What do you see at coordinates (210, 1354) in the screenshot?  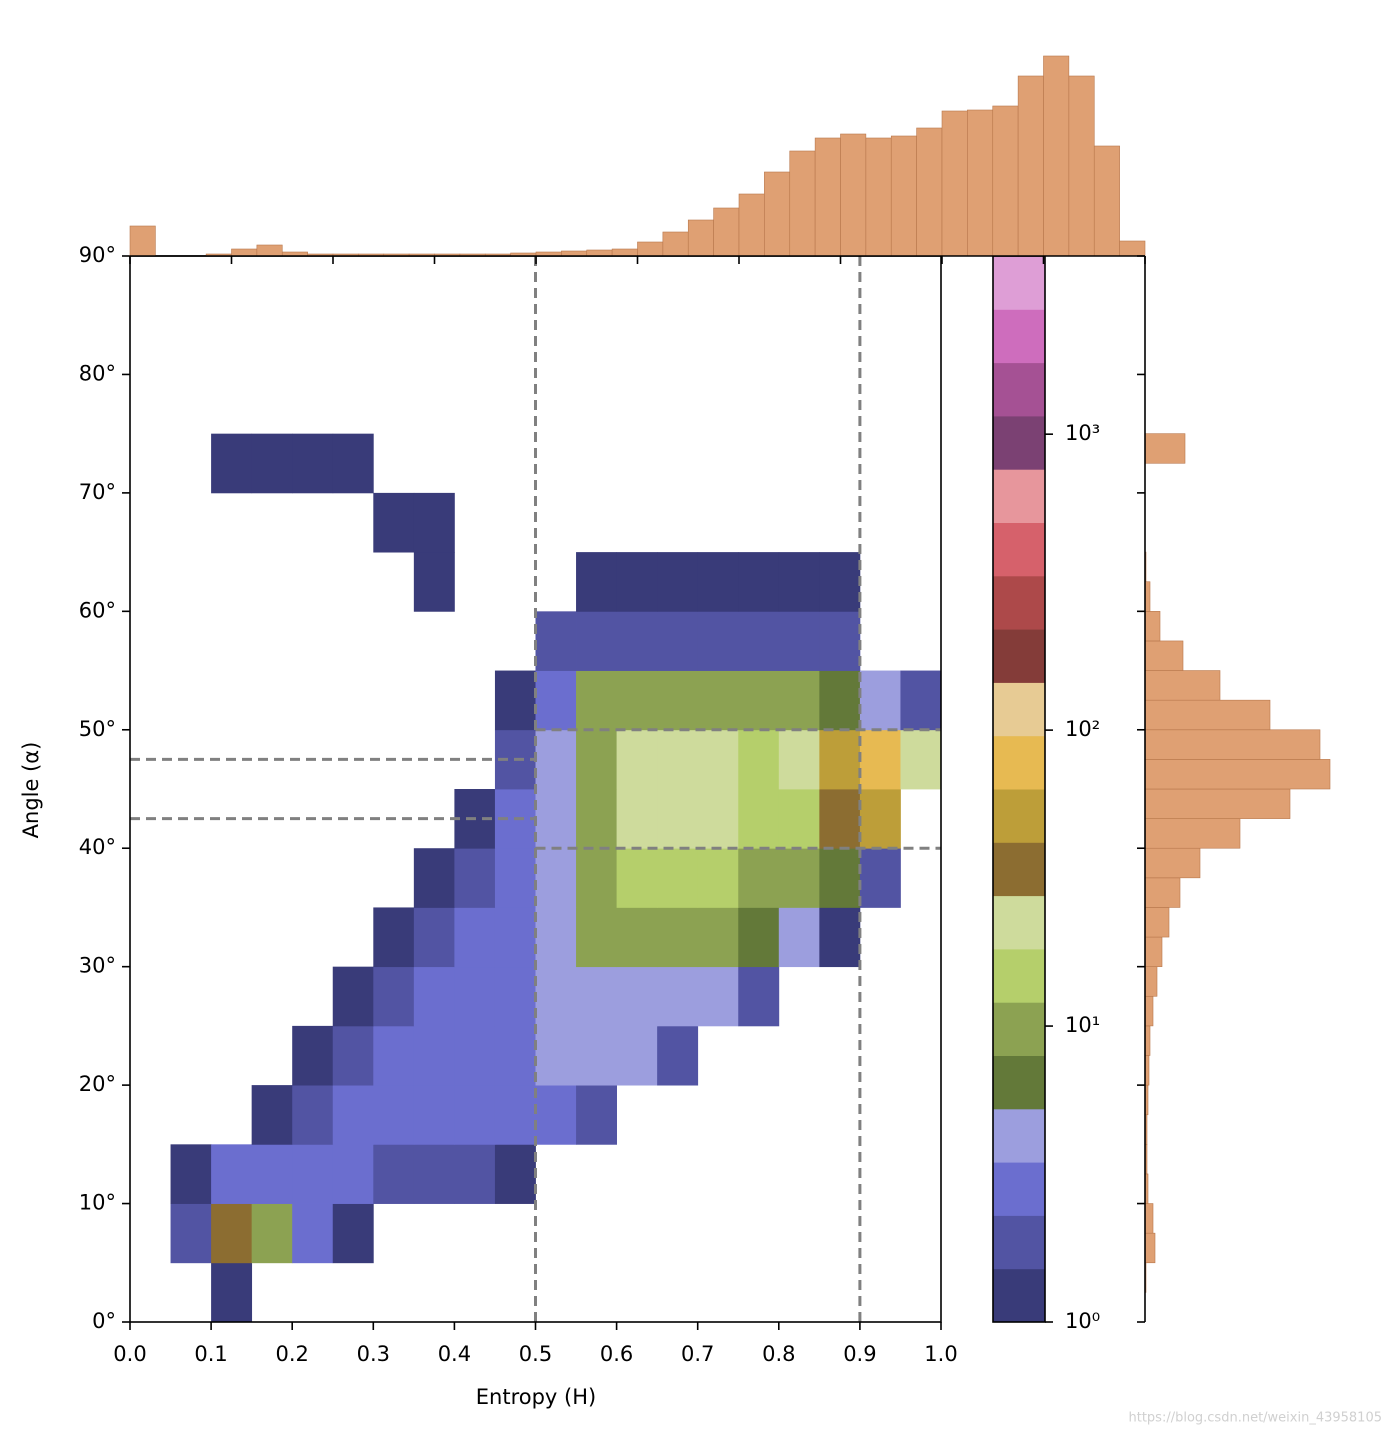 I see `x-tick-label: 0.1` at bounding box center [210, 1354].